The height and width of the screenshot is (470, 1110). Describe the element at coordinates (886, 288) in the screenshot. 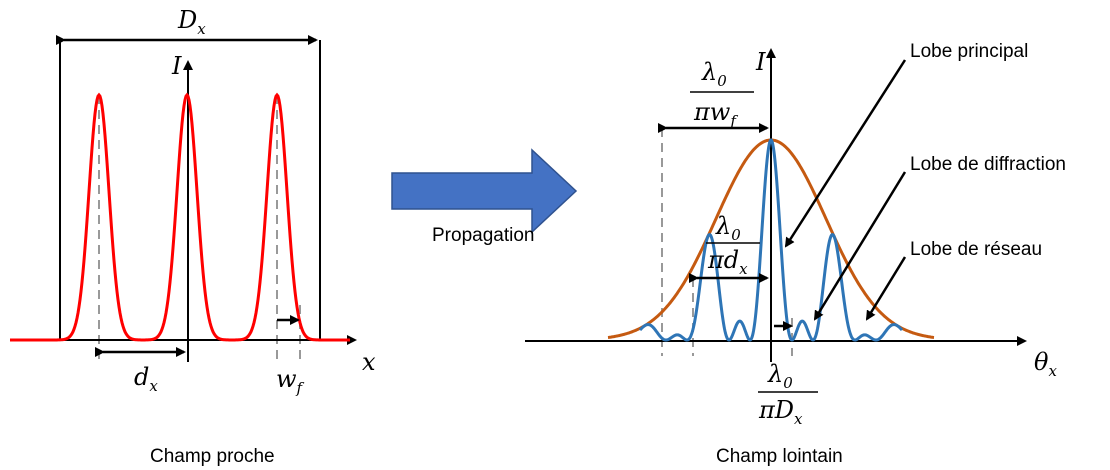

I see `grating-lobe-pointer` at that location.